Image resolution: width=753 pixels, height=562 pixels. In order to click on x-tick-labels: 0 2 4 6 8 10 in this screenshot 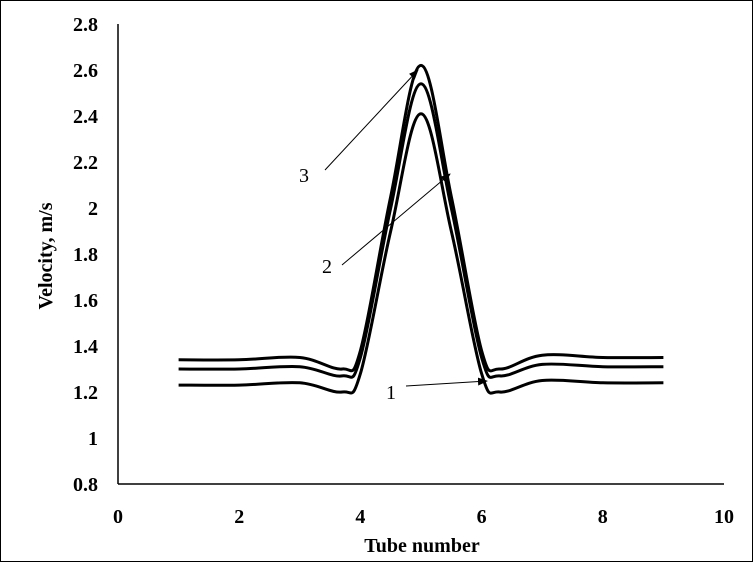, I will do `click(423, 517)`.